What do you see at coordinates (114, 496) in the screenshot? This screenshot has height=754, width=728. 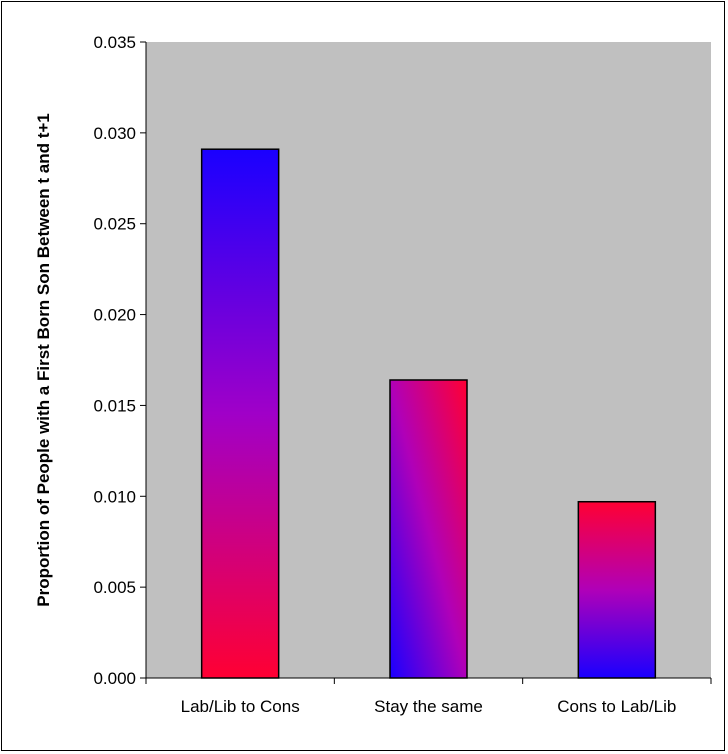 I see `y-tick-label: 0.010` at bounding box center [114, 496].